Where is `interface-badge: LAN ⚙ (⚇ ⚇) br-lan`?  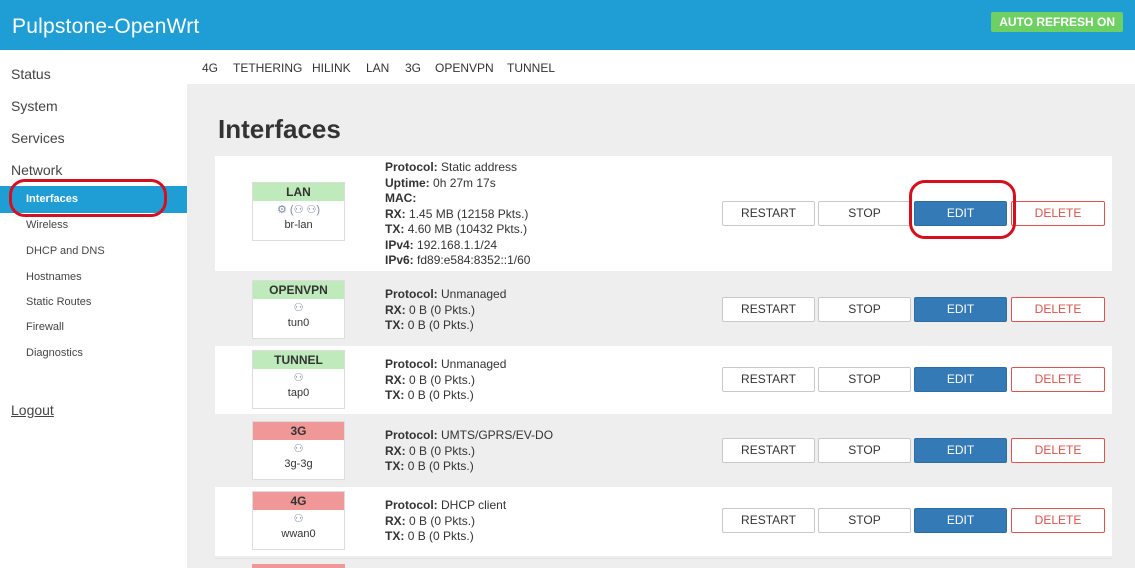
interface-badge: LAN ⚙ (⚇ ⚇) br-lan is located at coordinates (298, 211).